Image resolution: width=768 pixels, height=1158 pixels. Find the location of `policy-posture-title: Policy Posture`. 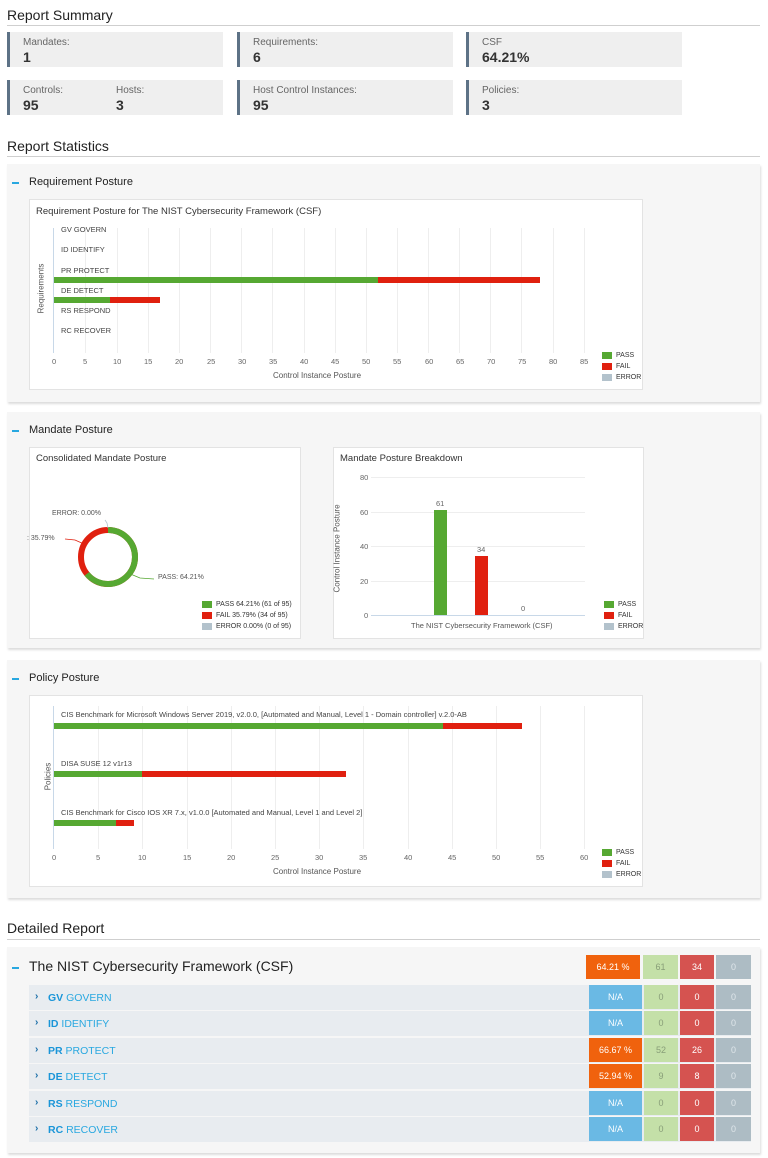

policy-posture-title: Policy Posture is located at coordinates (64, 678).